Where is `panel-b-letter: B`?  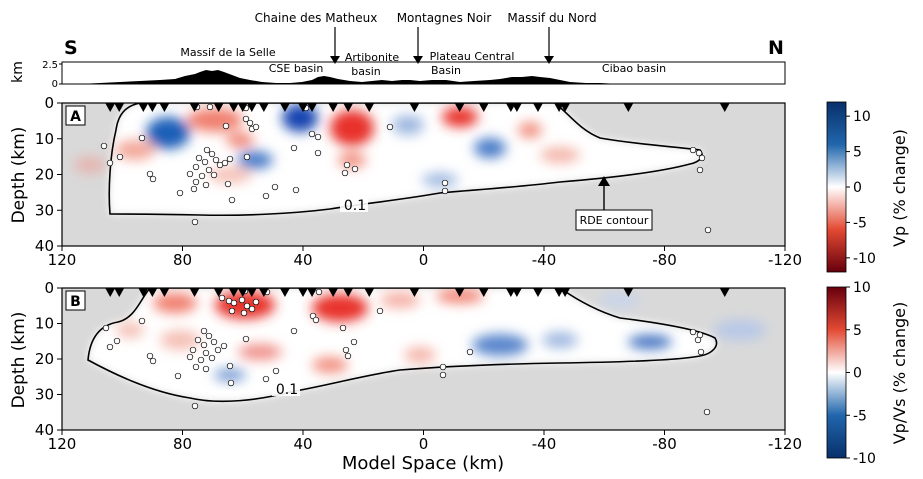 panel-b-letter: B is located at coordinates (75, 302).